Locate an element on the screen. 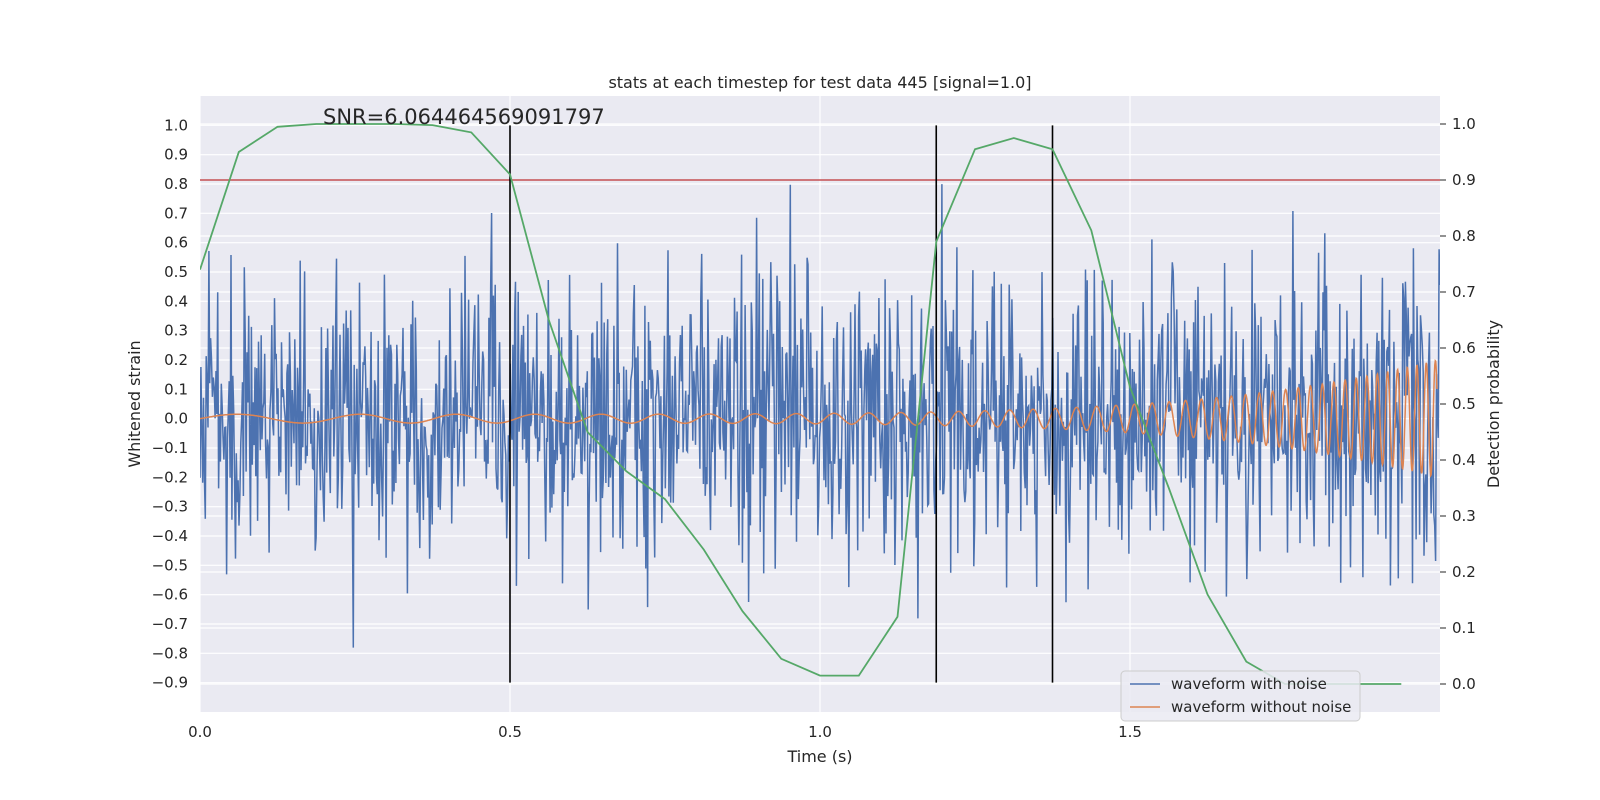  y-tick-label: −0.4 is located at coordinates (170, 536).